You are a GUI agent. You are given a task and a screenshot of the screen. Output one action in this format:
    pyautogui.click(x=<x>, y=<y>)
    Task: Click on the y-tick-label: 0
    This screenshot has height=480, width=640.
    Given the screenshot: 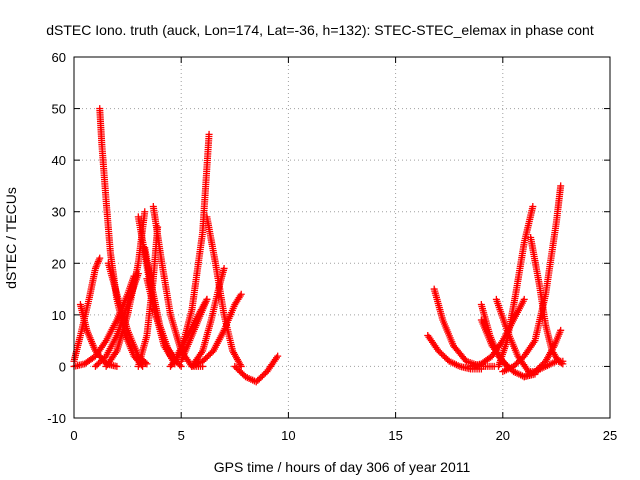 What is the action you would take?
    pyautogui.click(x=62, y=366)
    